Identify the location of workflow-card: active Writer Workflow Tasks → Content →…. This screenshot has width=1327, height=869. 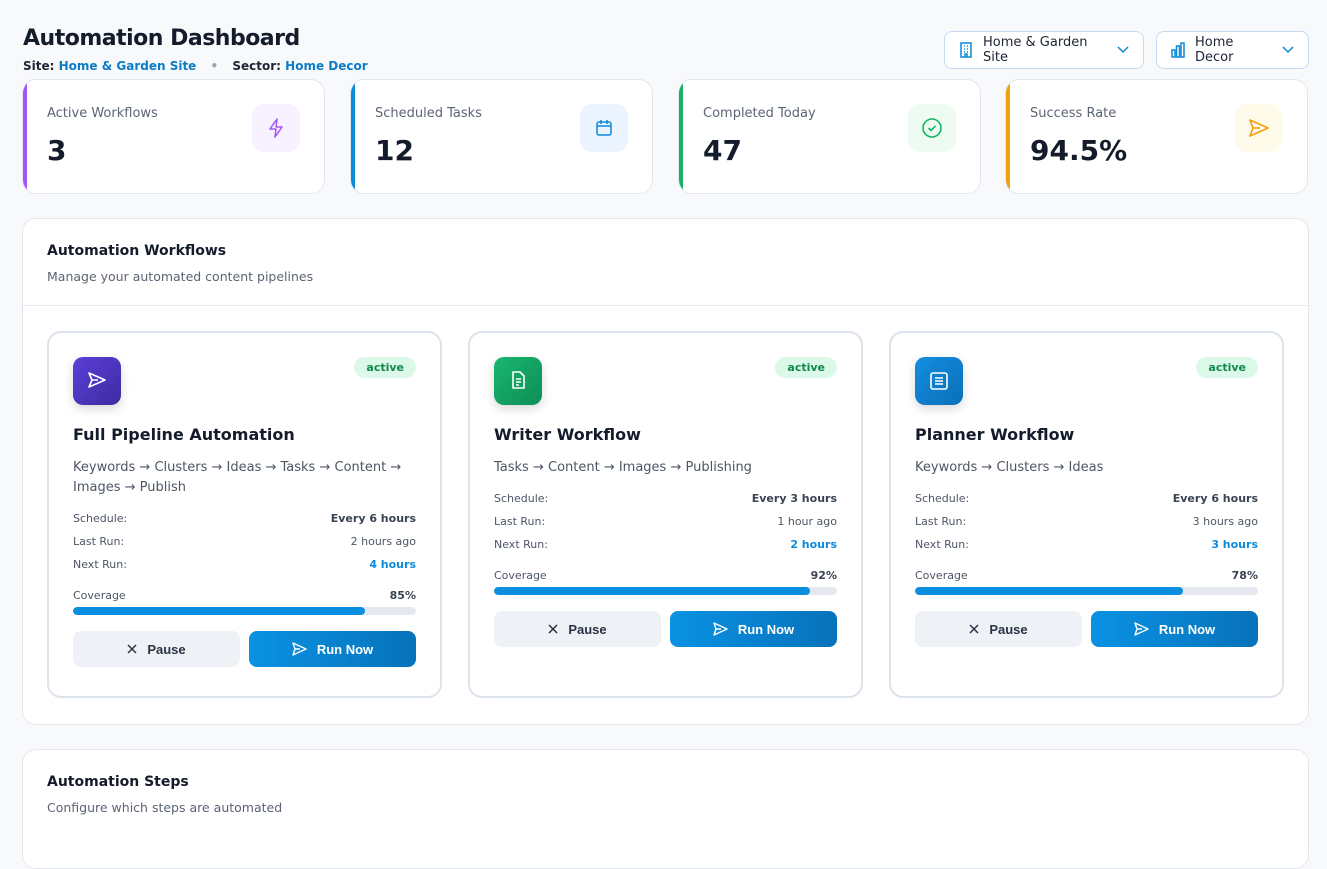
(665, 514).